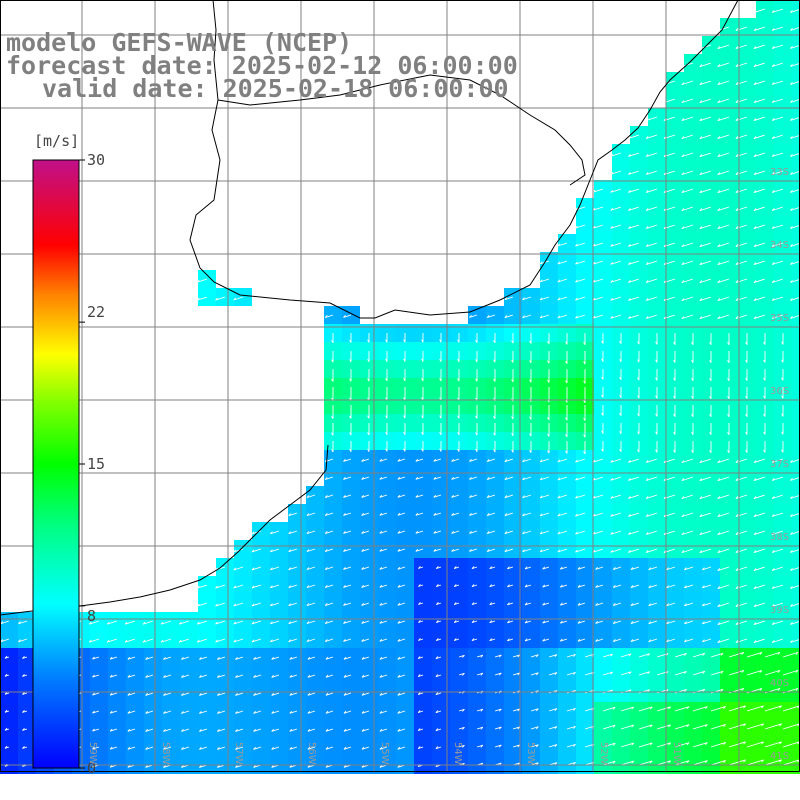  I want to click on colorbar-tick-label: 8, so click(92, 616).